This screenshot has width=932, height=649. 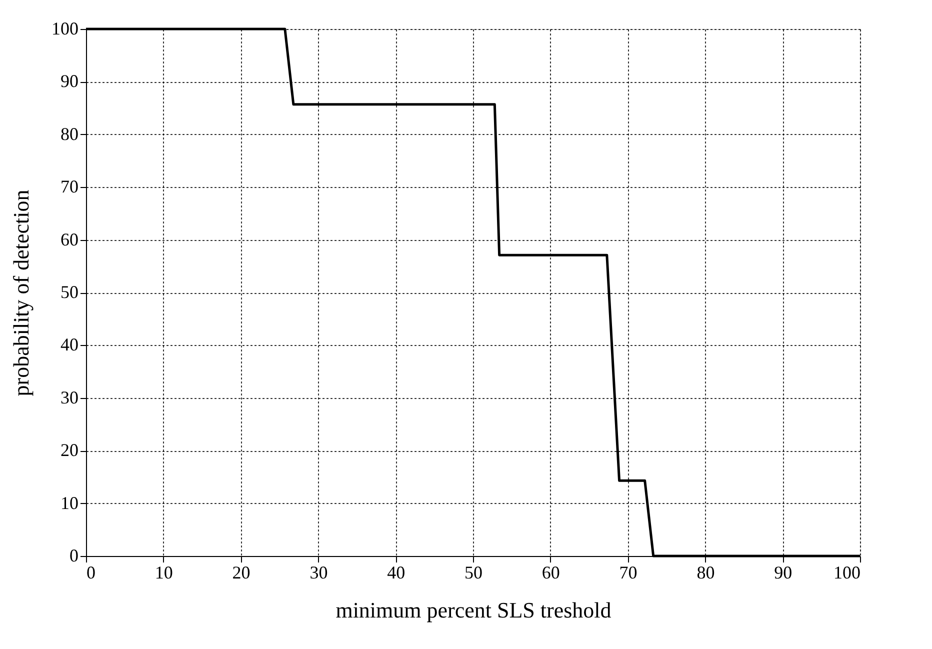 What do you see at coordinates (551, 572) in the screenshot?
I see `x-tick-label: 60` at bounding box center [551, 572].